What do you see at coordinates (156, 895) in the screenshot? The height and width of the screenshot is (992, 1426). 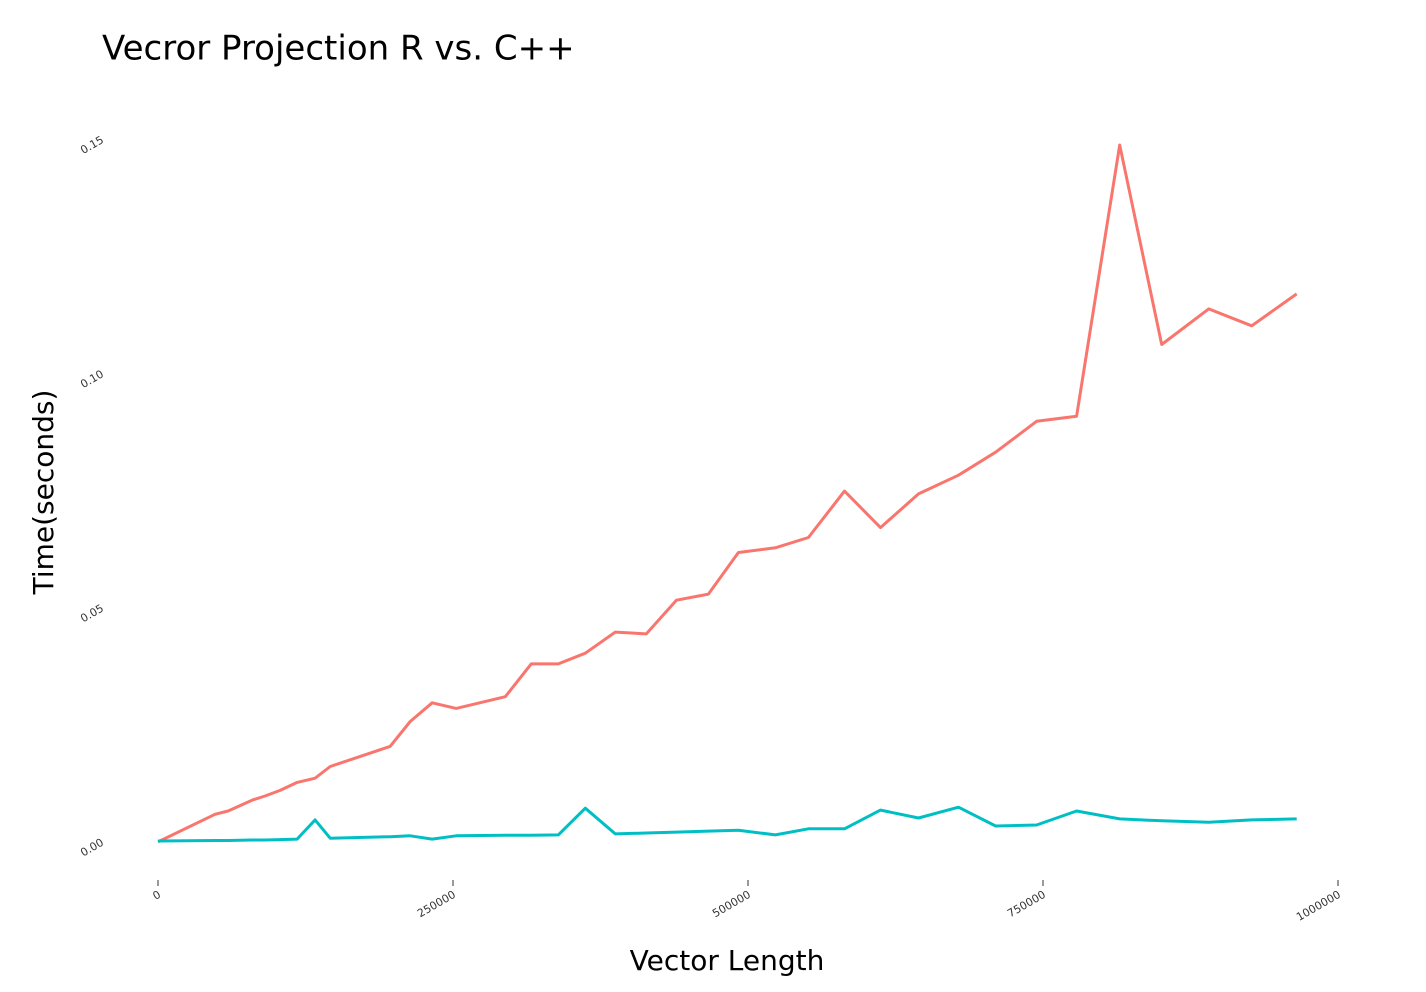 I see `x-tick-label: 0` at bounding box center [156, 895].